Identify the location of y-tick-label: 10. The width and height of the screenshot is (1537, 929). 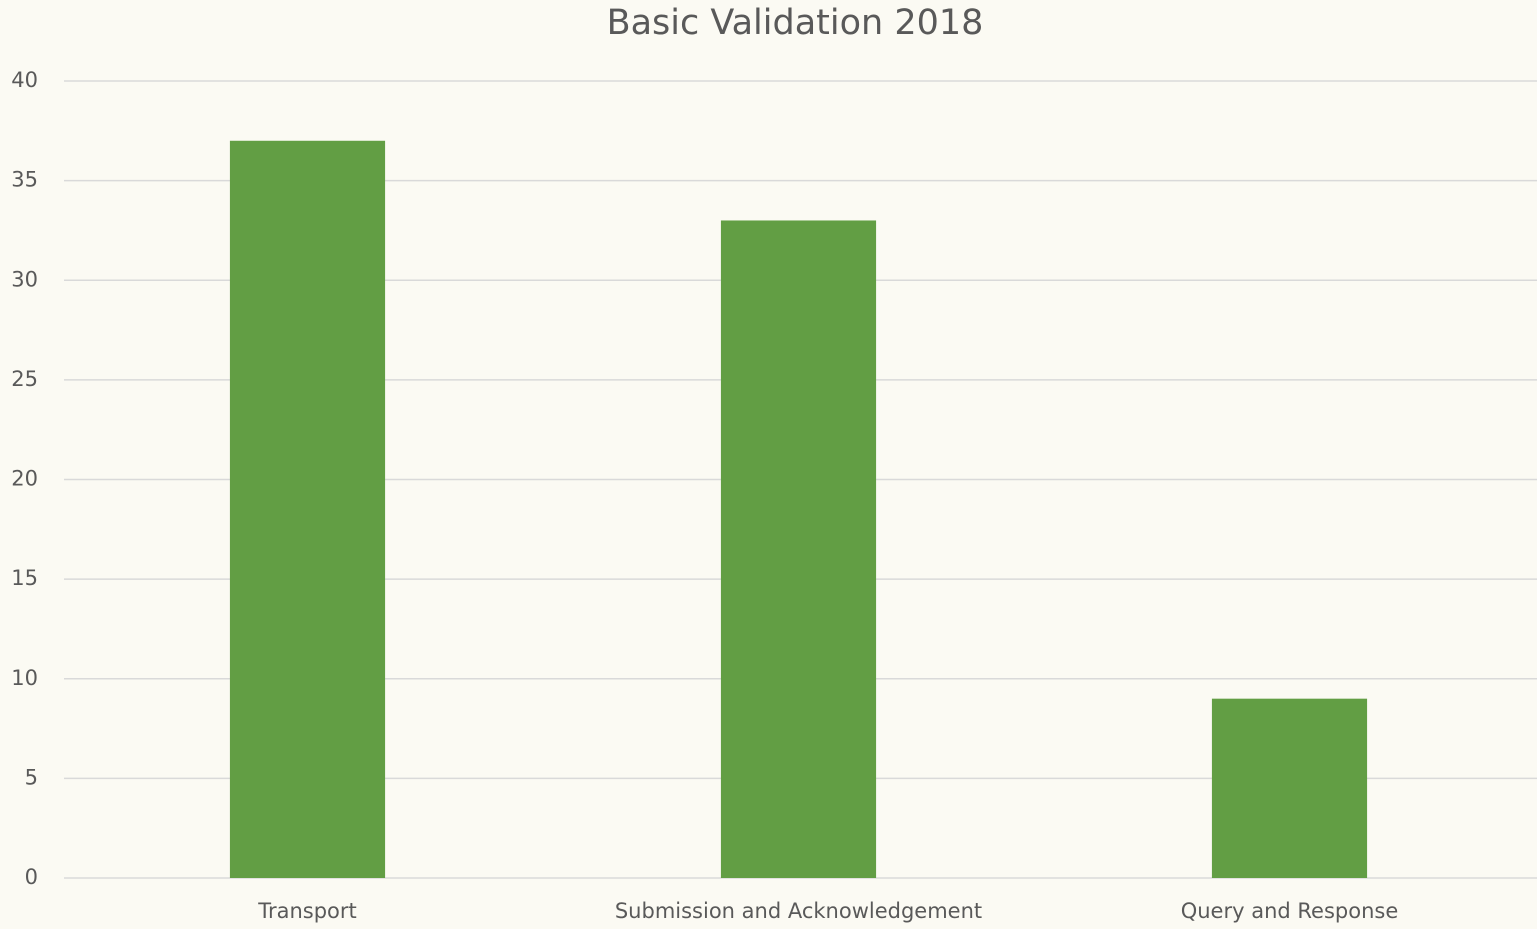
(24, 678).